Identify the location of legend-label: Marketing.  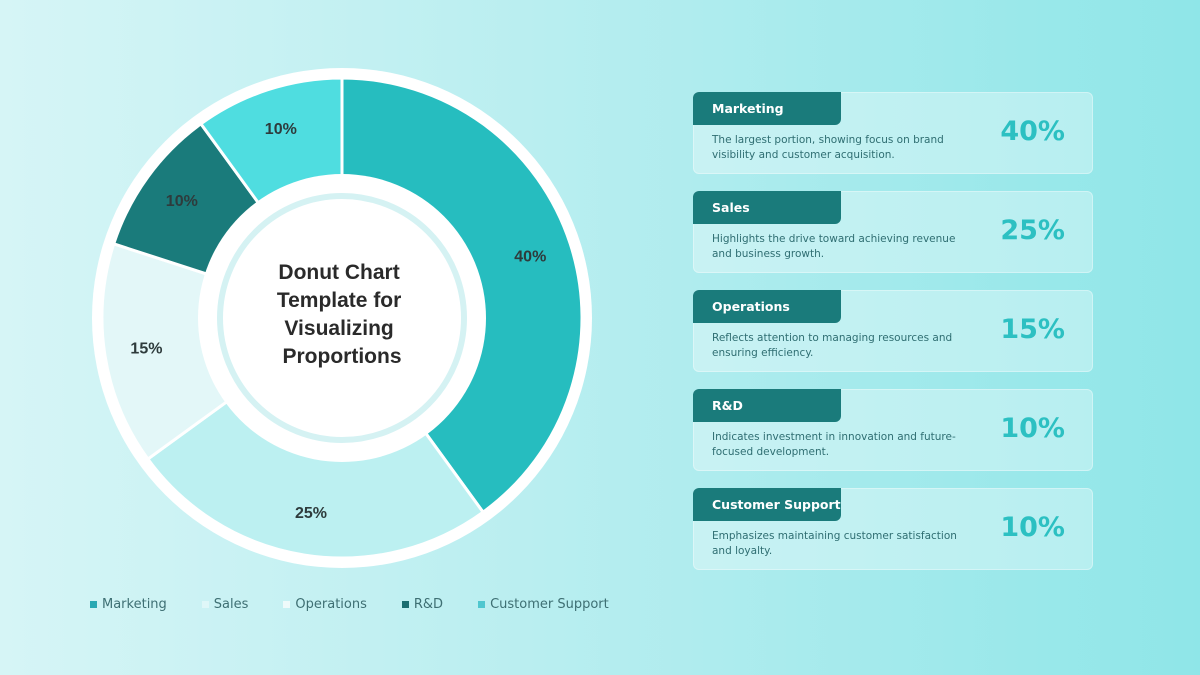
(134, 604).